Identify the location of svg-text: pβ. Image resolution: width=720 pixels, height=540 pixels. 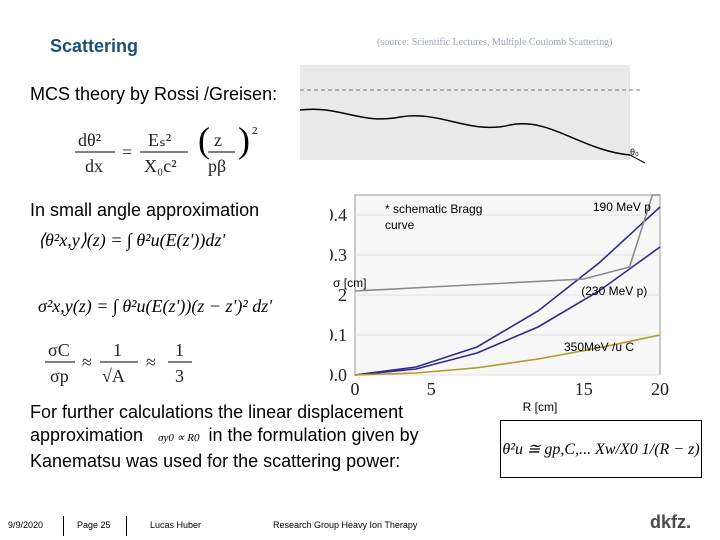
(217, 166).